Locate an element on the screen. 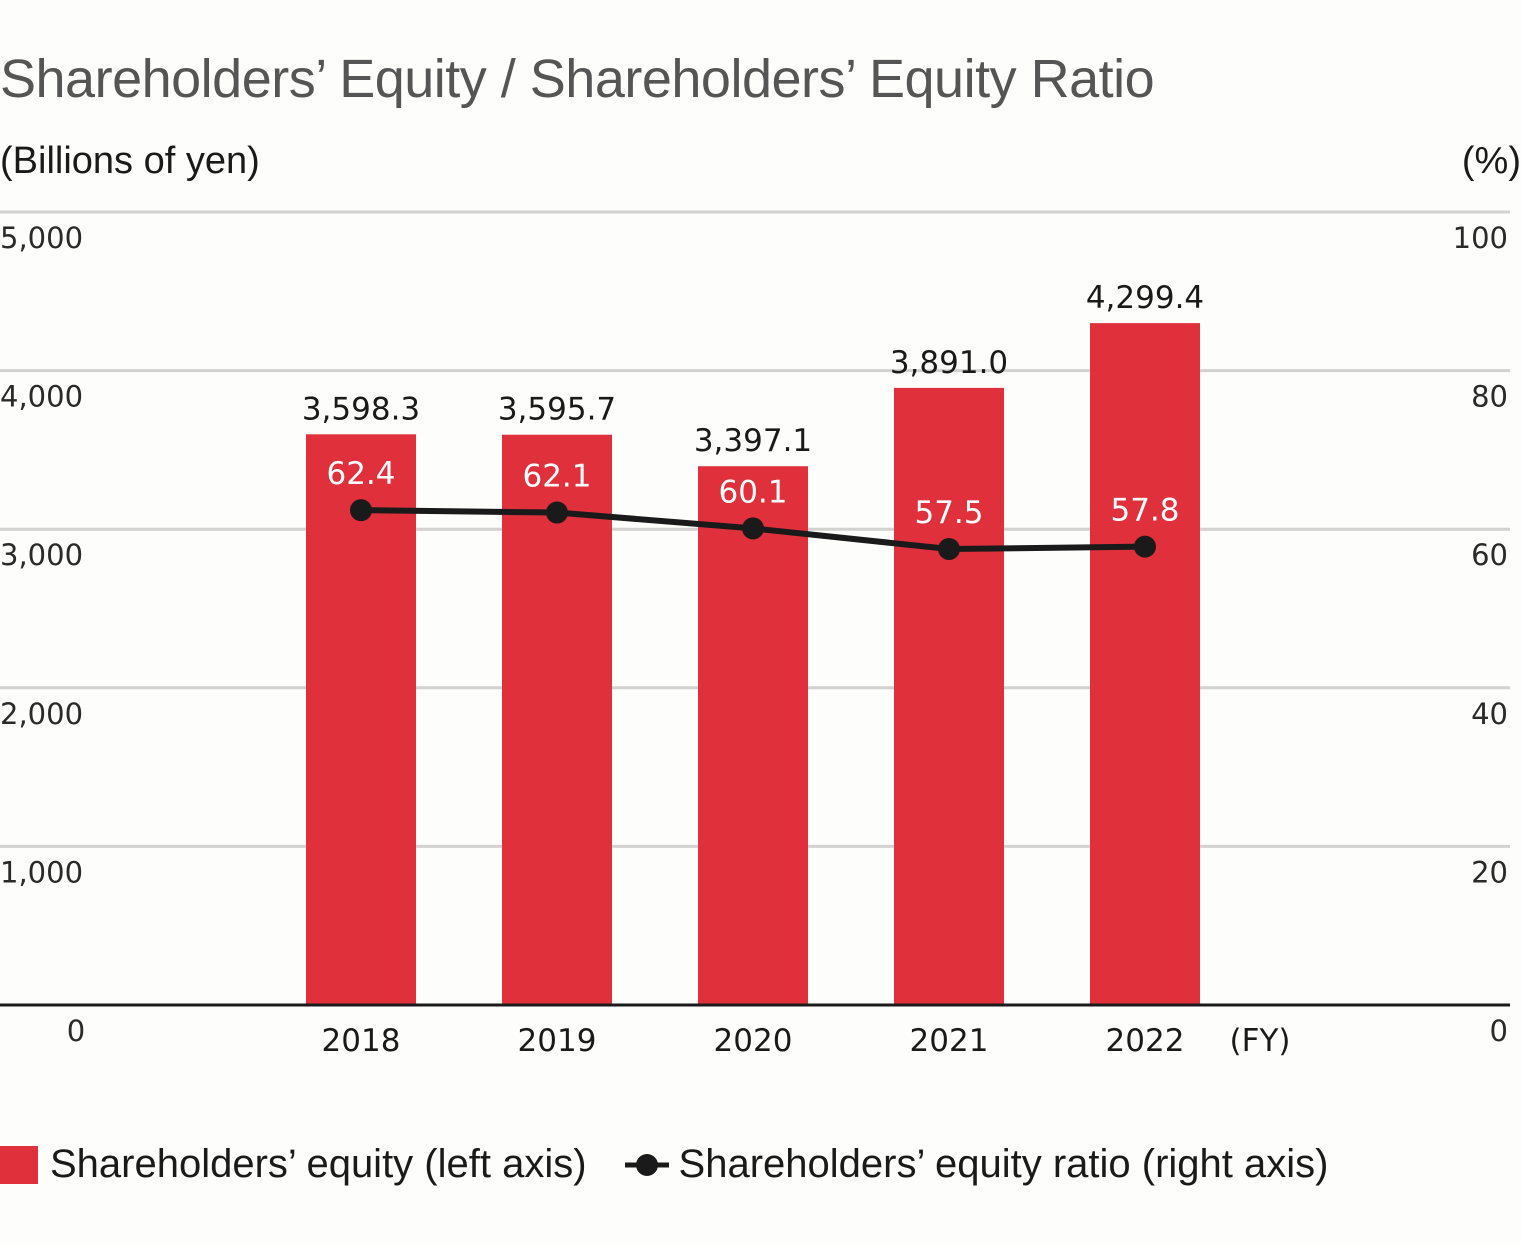 Image resolution: width=1521 pixels, height=1245 pixels. right-tick-label: 60 is located at coordinates (1489, 555).